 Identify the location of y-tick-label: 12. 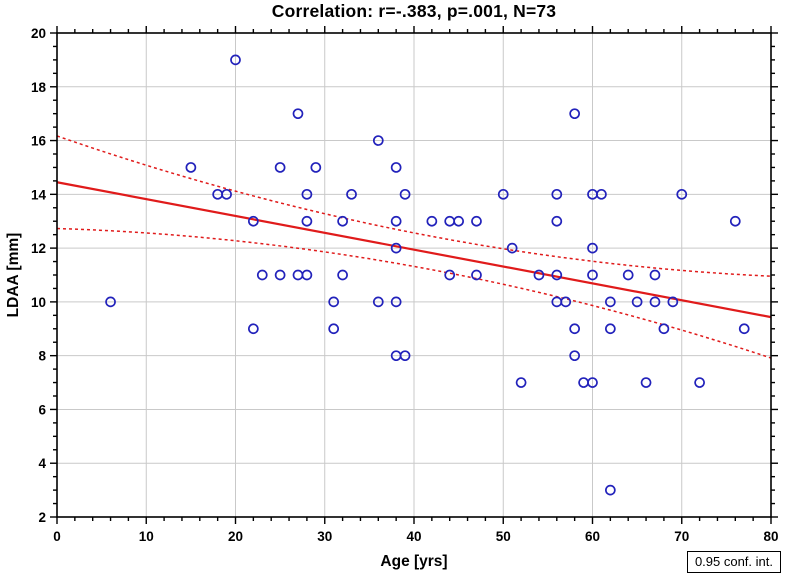
(38, 248).